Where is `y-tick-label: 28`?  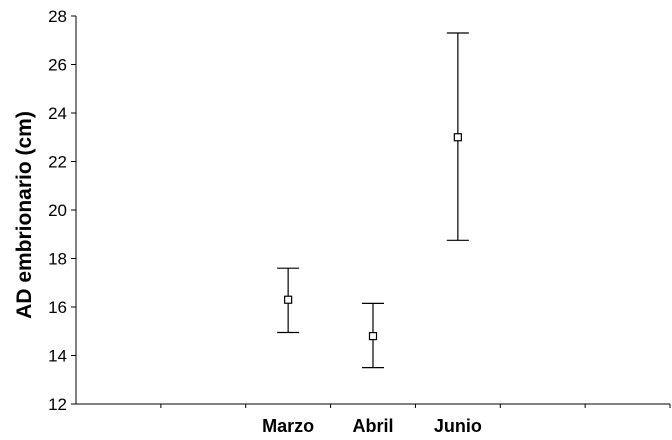 y-tick-label: 28 is located at coordinates (57, 16).